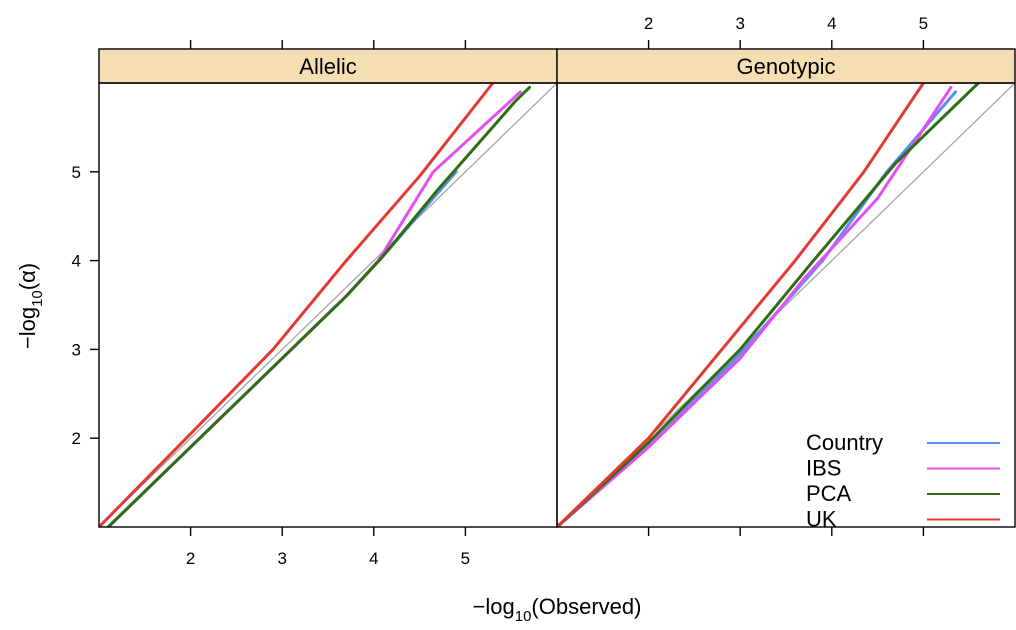 The width and height of the screenshot is (1016, 630). Describe the element at coordinates (739, 23) in the screenshot. I see `x-tick-label-top-3: 3` at that location.